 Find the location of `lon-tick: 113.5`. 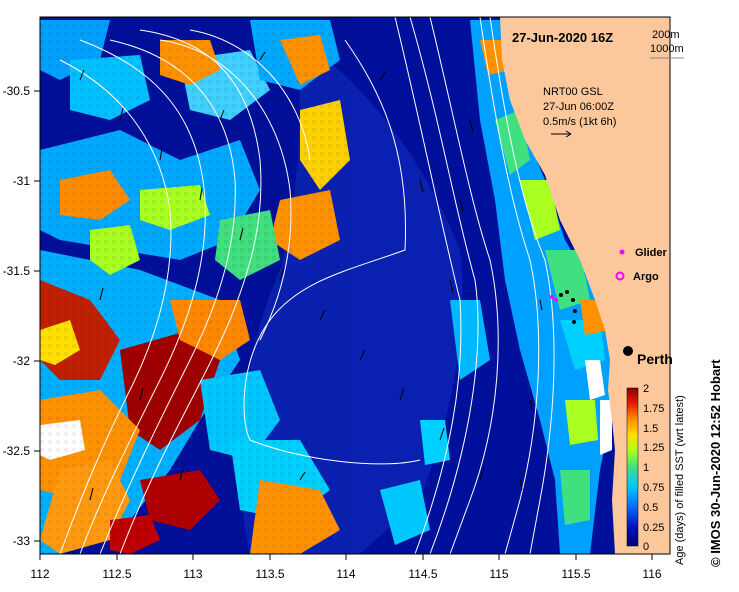

lon-tick: 113.5 is located at coordinates (269, 574).